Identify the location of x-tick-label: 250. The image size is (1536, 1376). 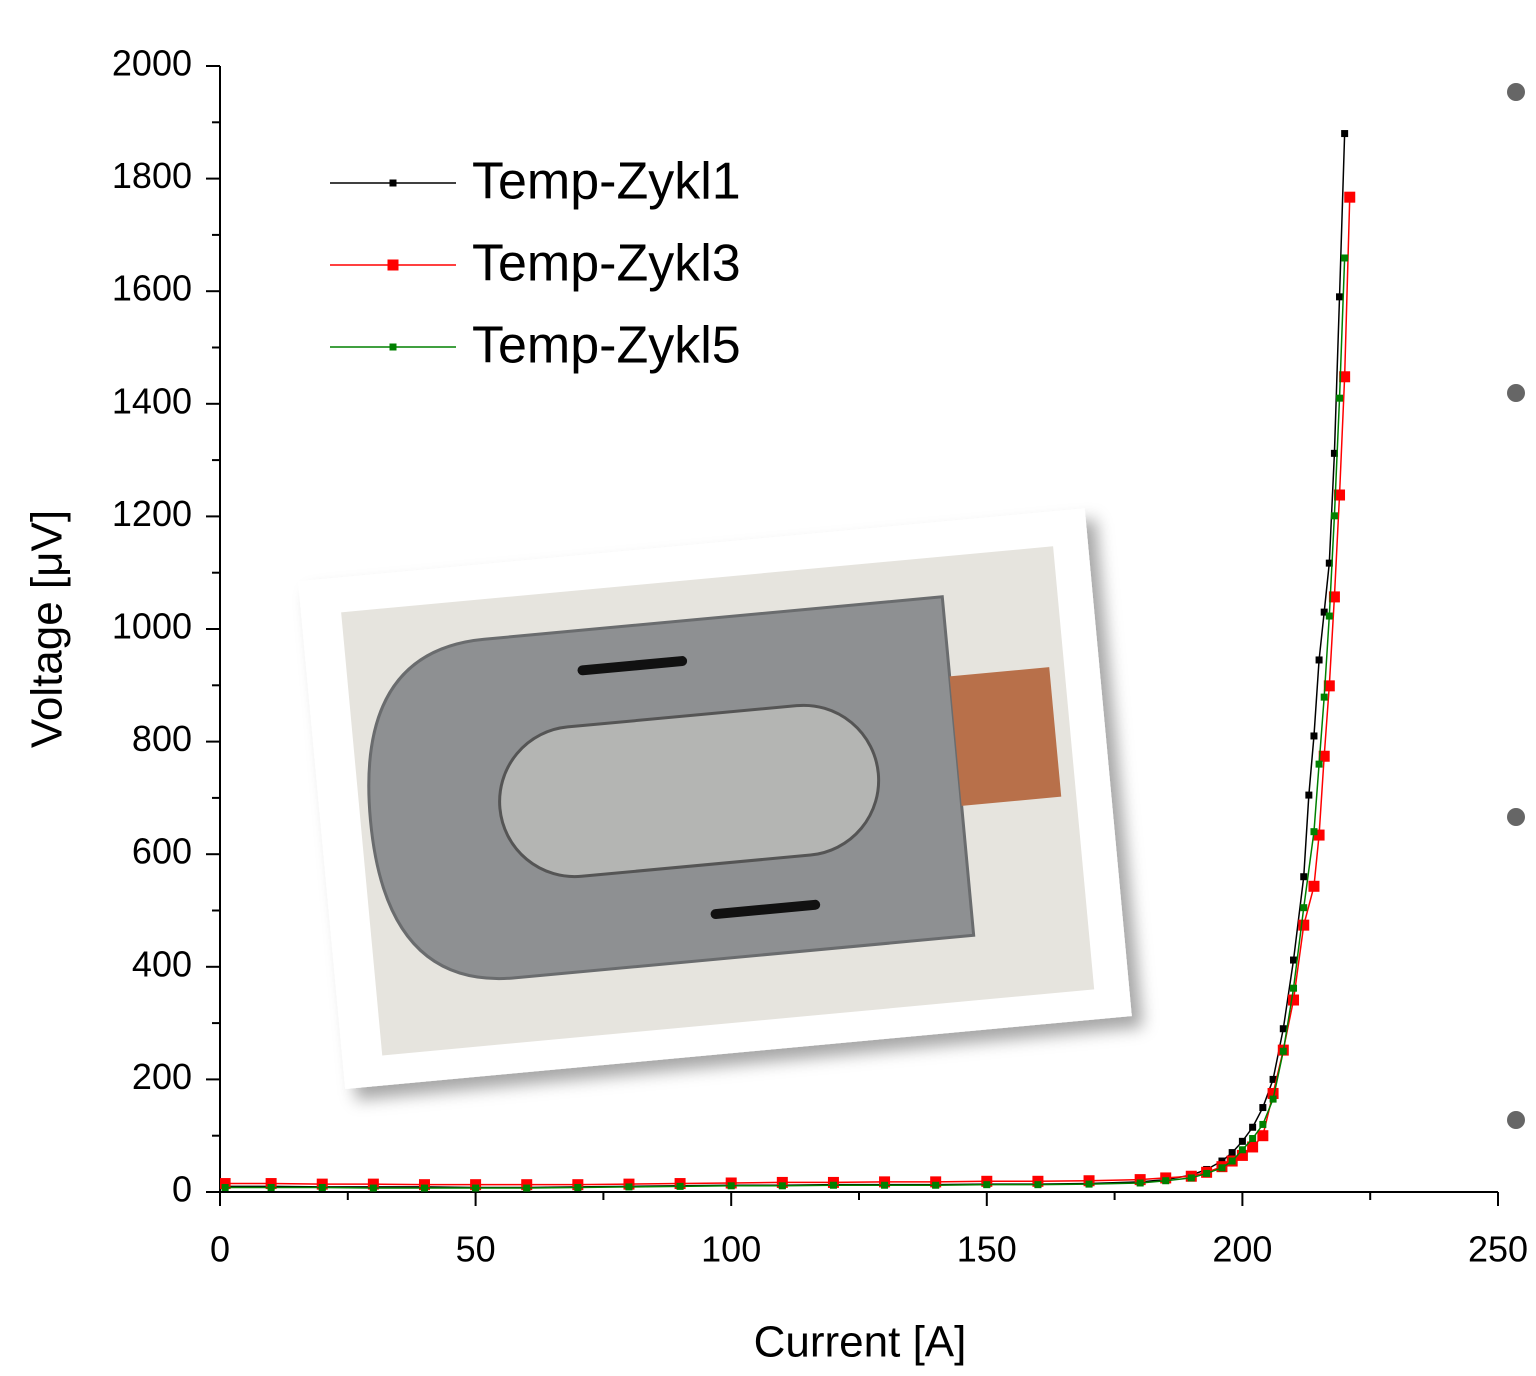
(1498, 1249).